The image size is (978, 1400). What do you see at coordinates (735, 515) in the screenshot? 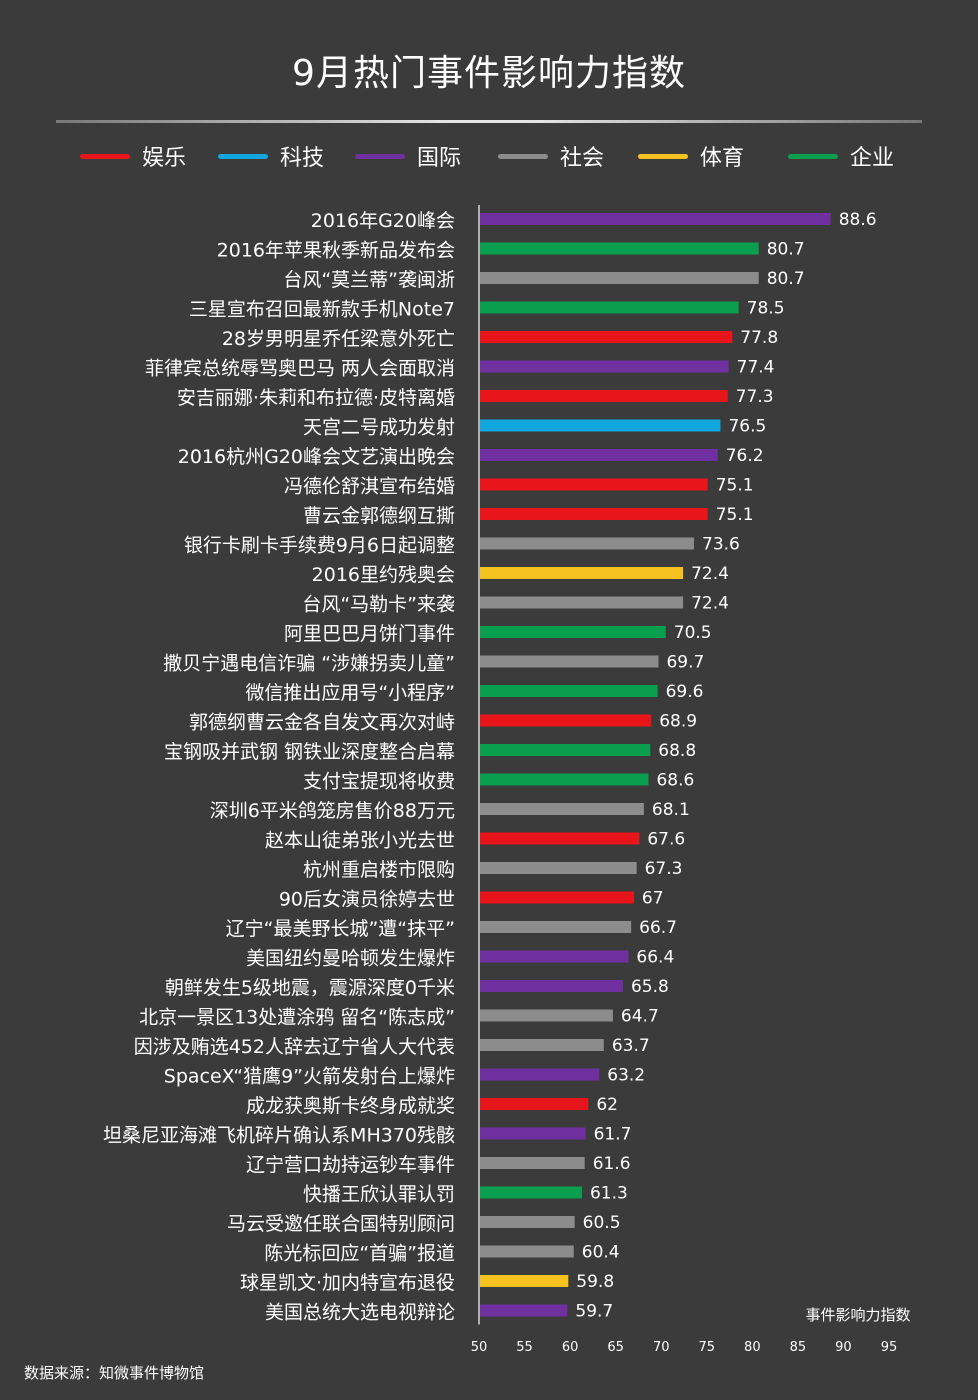
I see `data-label: 75.1` at bounding box center [735, 515].